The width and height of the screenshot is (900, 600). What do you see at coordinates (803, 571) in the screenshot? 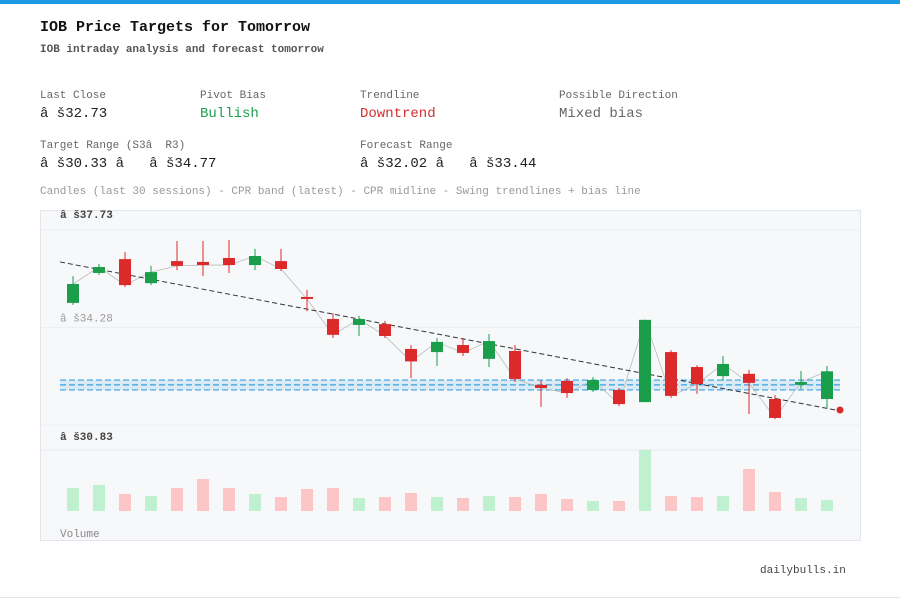
I see `footer: dailybulls.in` at bounding box center [803, 571].